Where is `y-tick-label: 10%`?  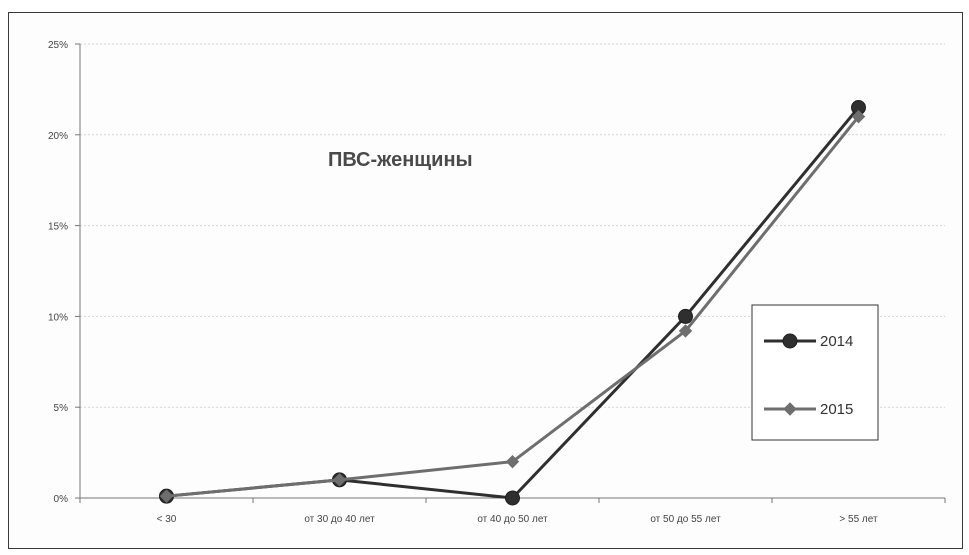 y-tick-label: 10% is located at coordinates (58, 317).